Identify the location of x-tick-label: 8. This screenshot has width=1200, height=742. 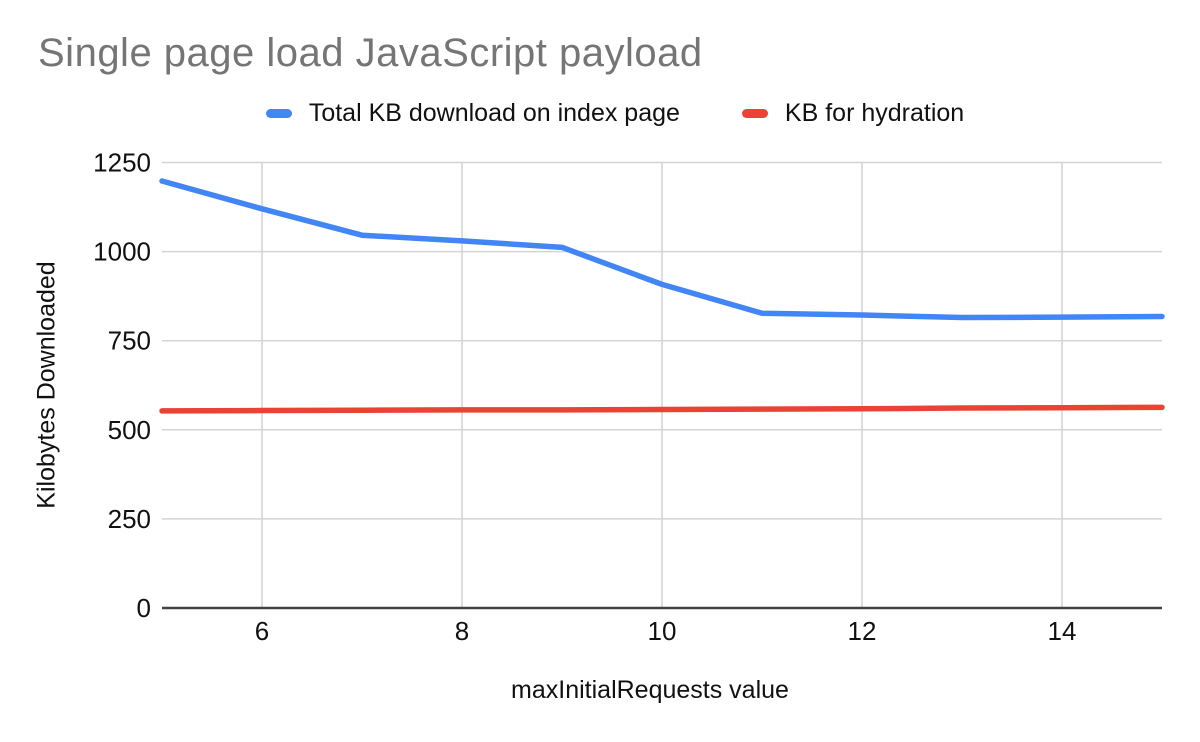
(462, 631).